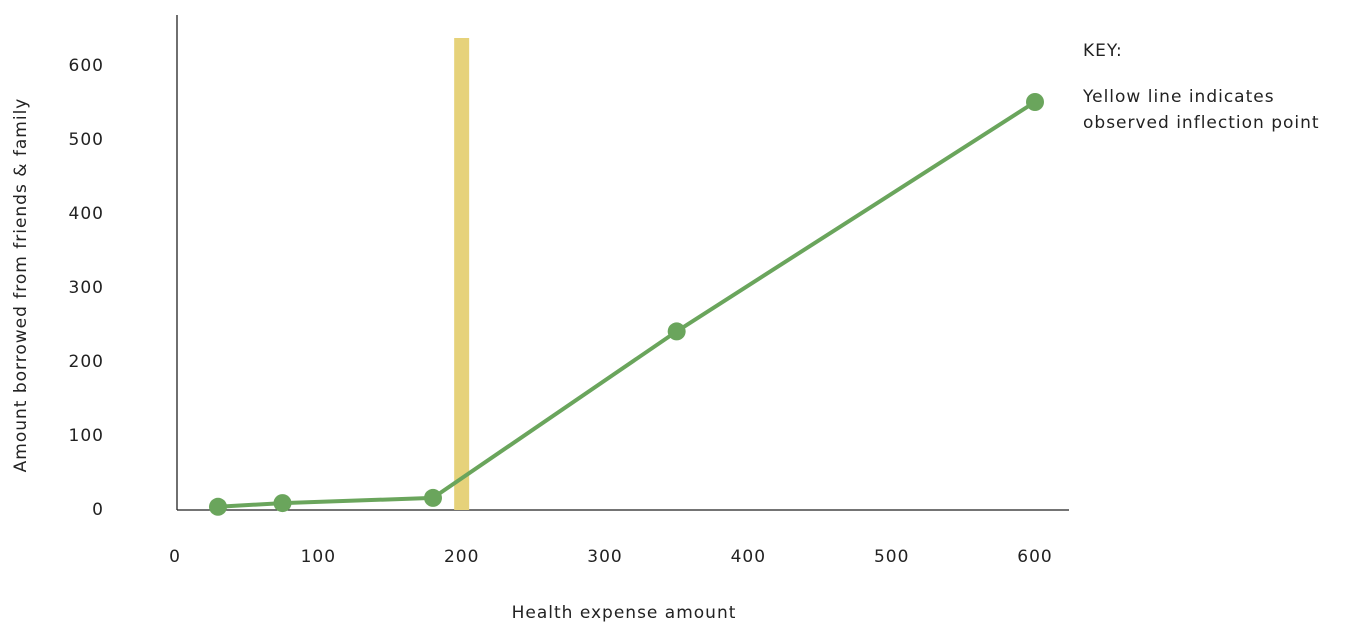 The width and height of the screenshot is (1363, 623). What do you see at coordinates (86, 362) in the screenshot?
I see `y-tick-label: 200` at bounding box center [86, 362].